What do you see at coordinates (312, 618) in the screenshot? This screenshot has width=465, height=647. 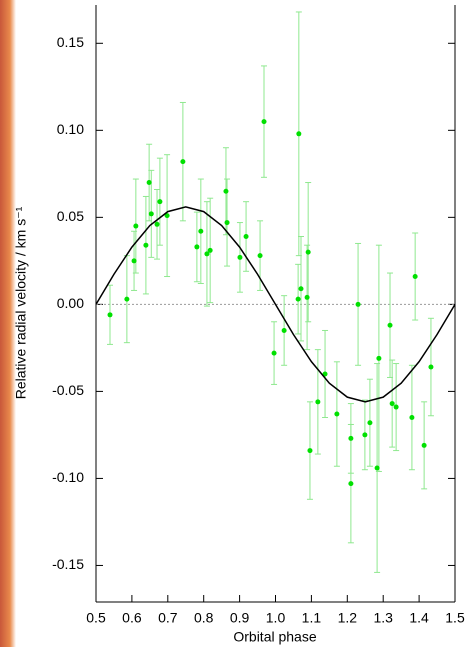 I see `x-tick-label: 1.1` at bounding box center [312, 618].